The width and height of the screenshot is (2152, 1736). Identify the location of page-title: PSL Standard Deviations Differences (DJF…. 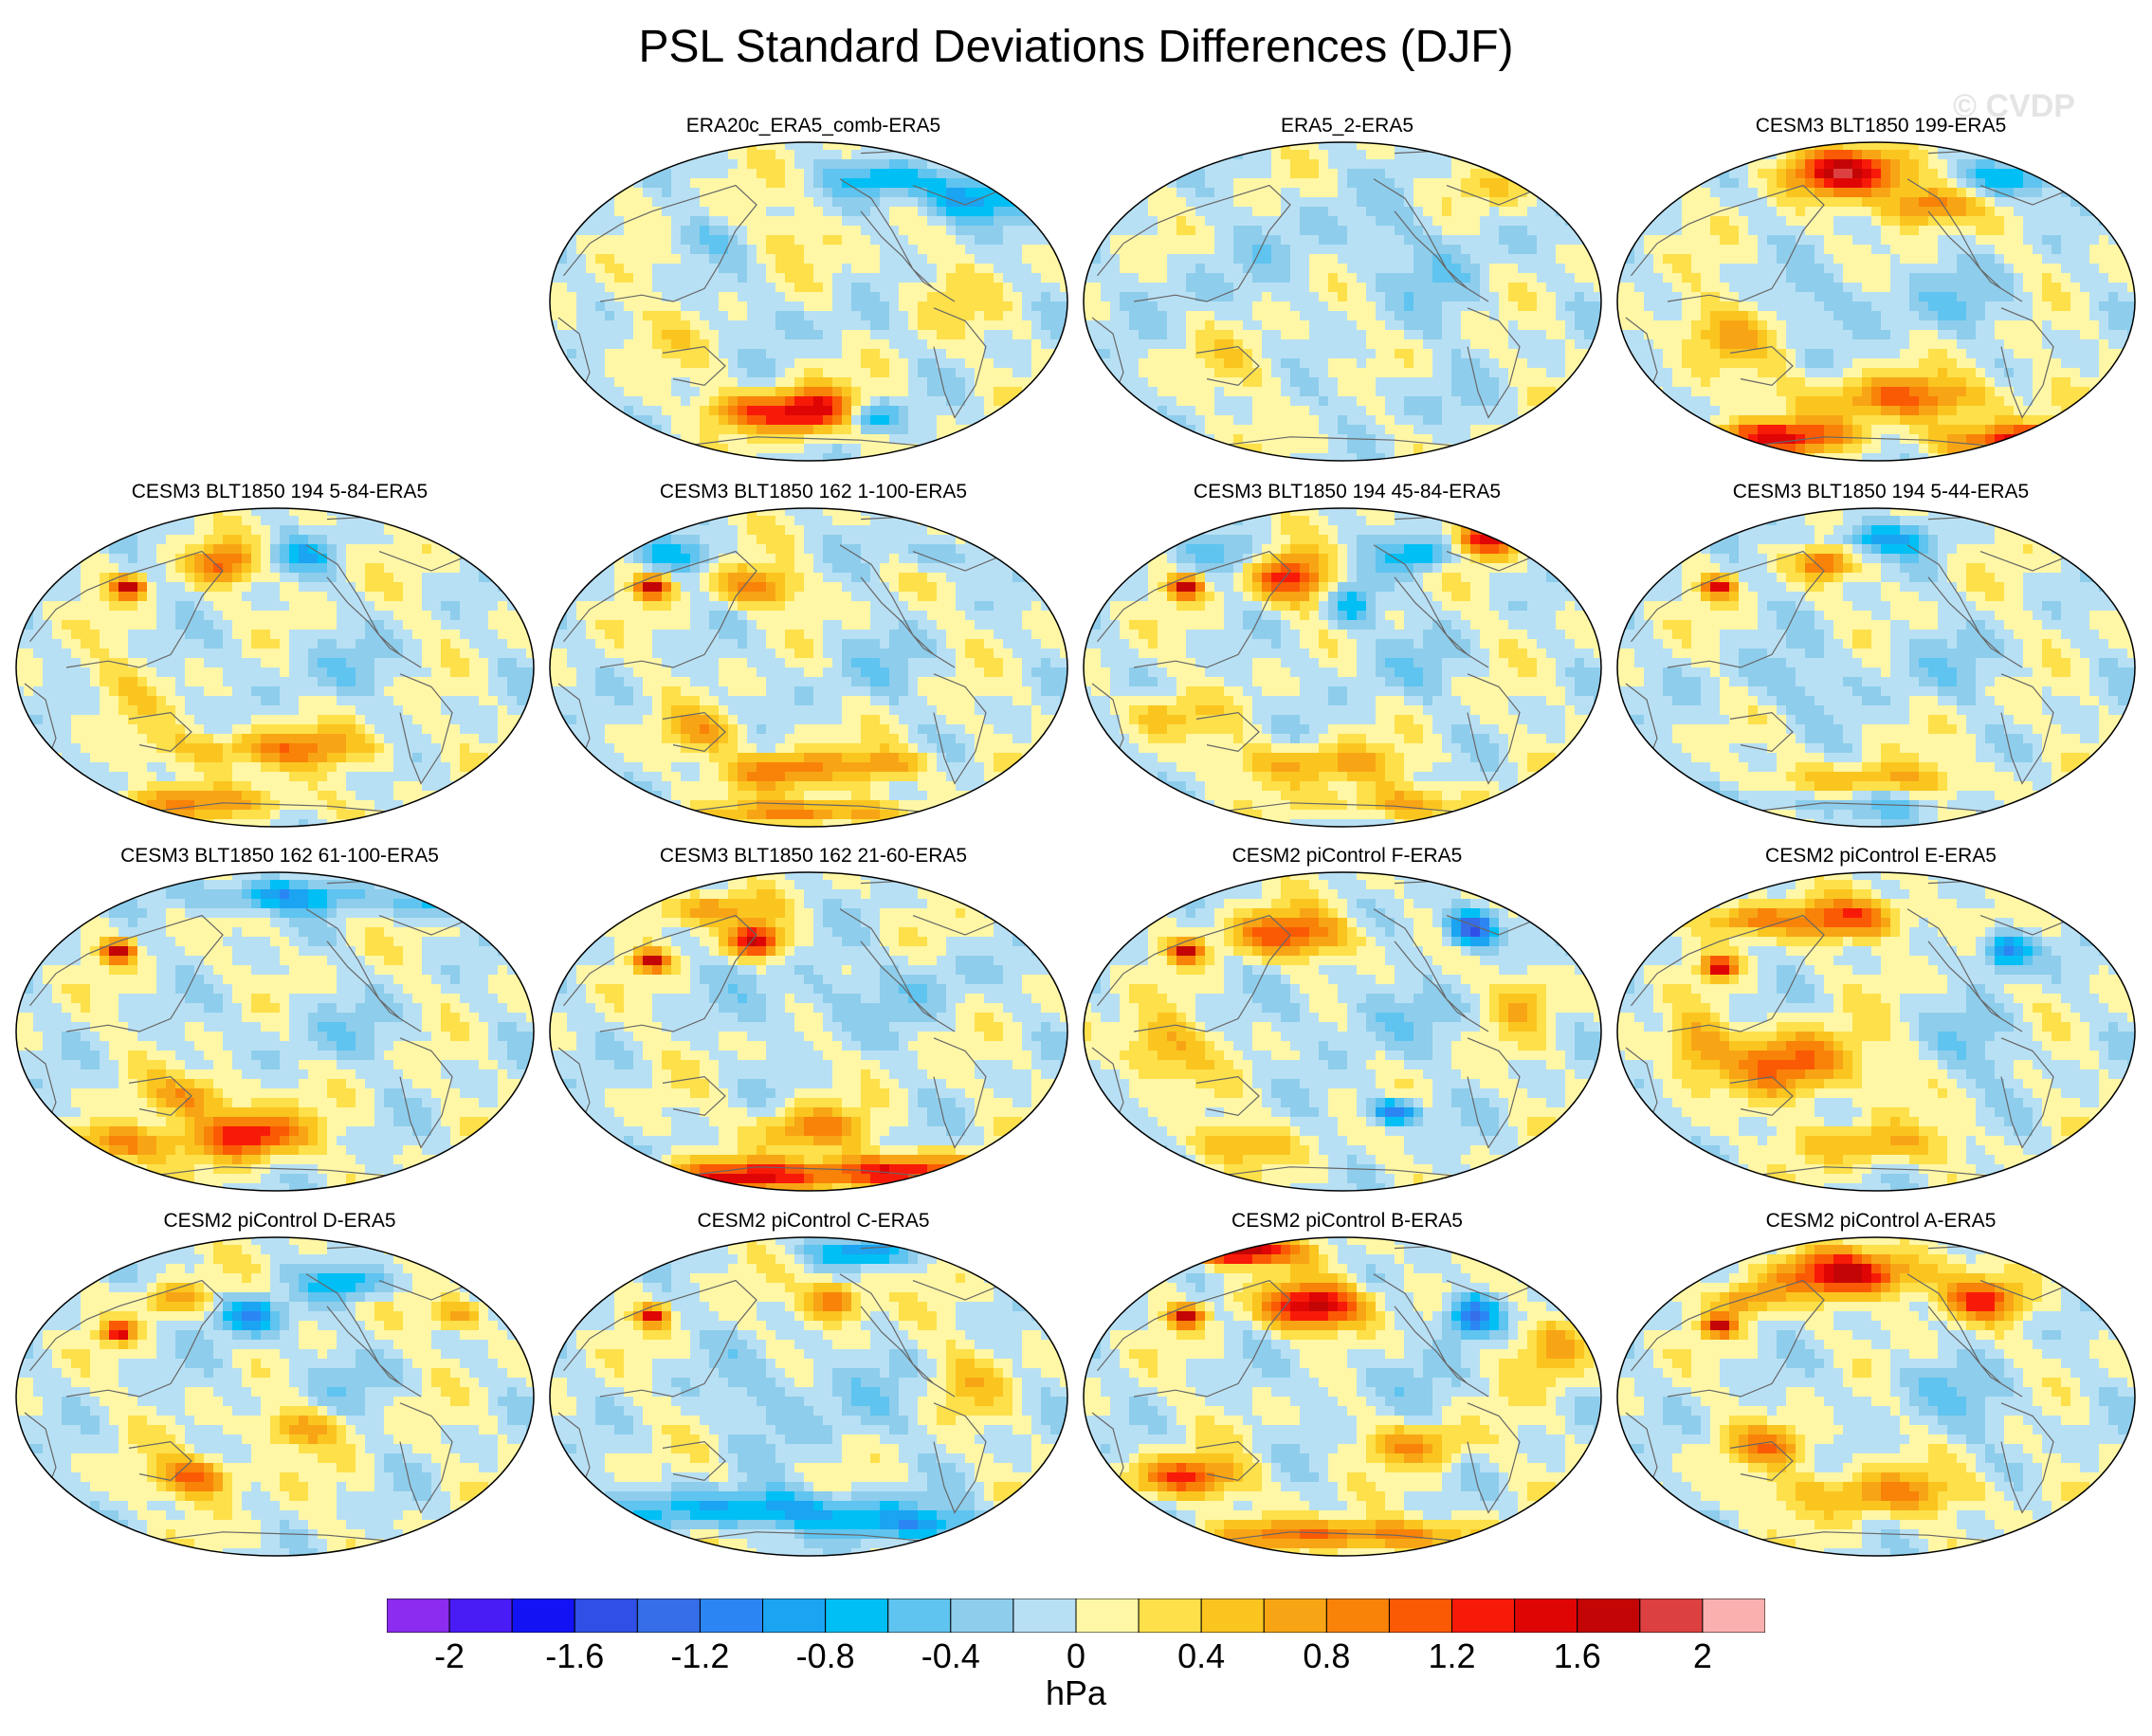
(1076, 47).